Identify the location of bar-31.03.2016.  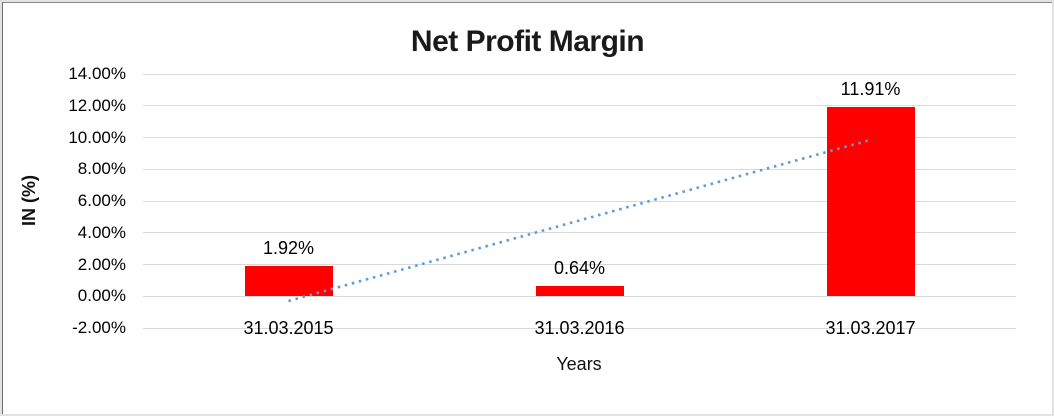
(579, 291).